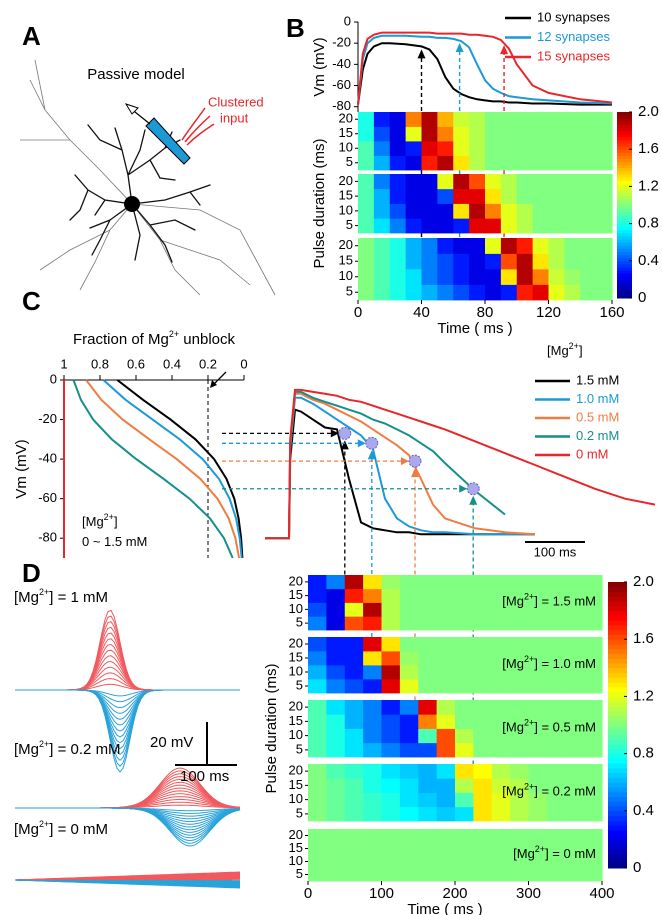 The height and width of the screenshot is (915, 662). I want to click on legend-label: 0.5 mM, so click(597, 416).